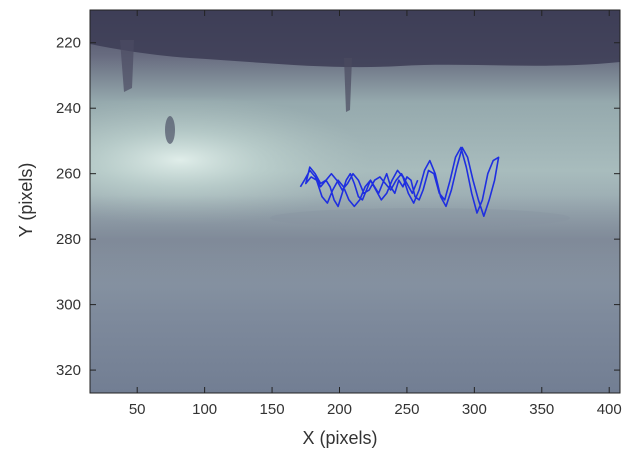 The width and height of the screenshot is (630, 450). I want to click on y-tick-label: 220, so click(68, 43).